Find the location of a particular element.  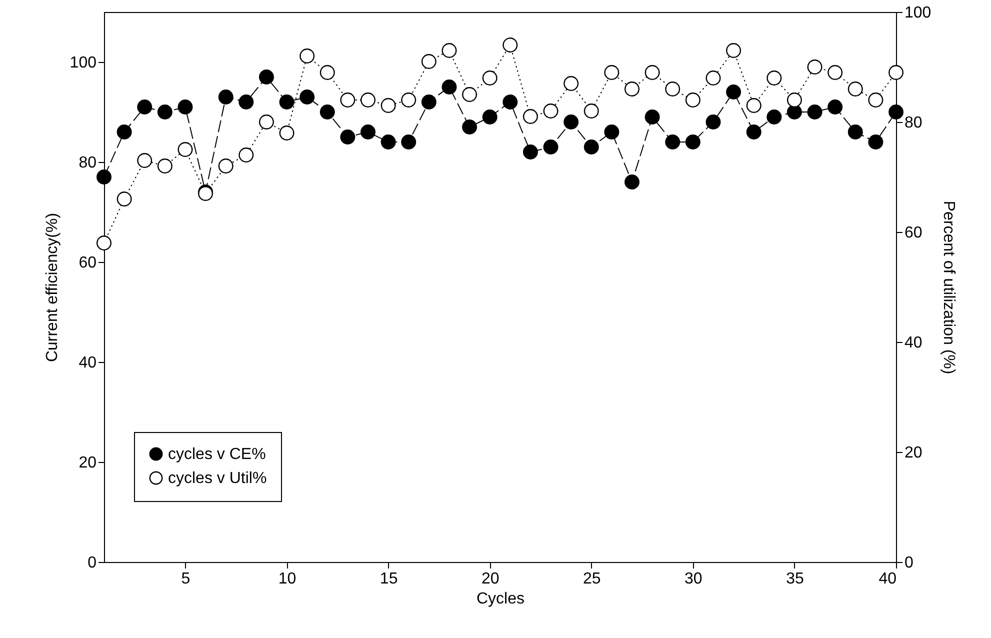

y2-tick-label: 60 is located at coordinates (913, 233).